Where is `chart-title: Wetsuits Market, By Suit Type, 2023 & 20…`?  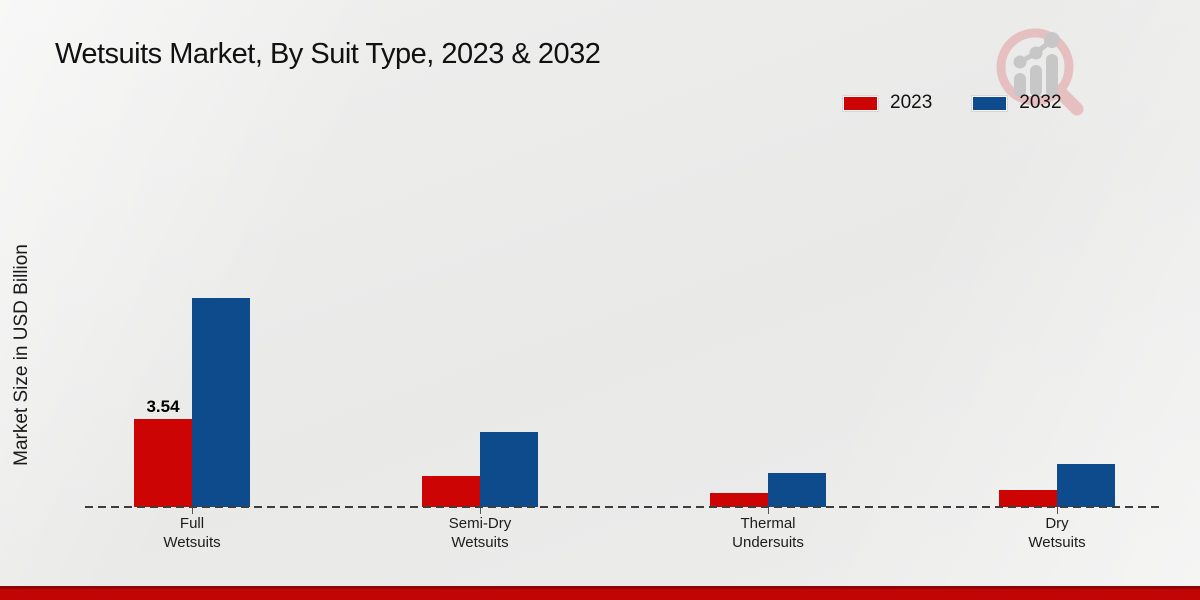 chart-title: Wetsuits Market, By Suit Type, 2023 & 20… is located at coordinates (328, 54).